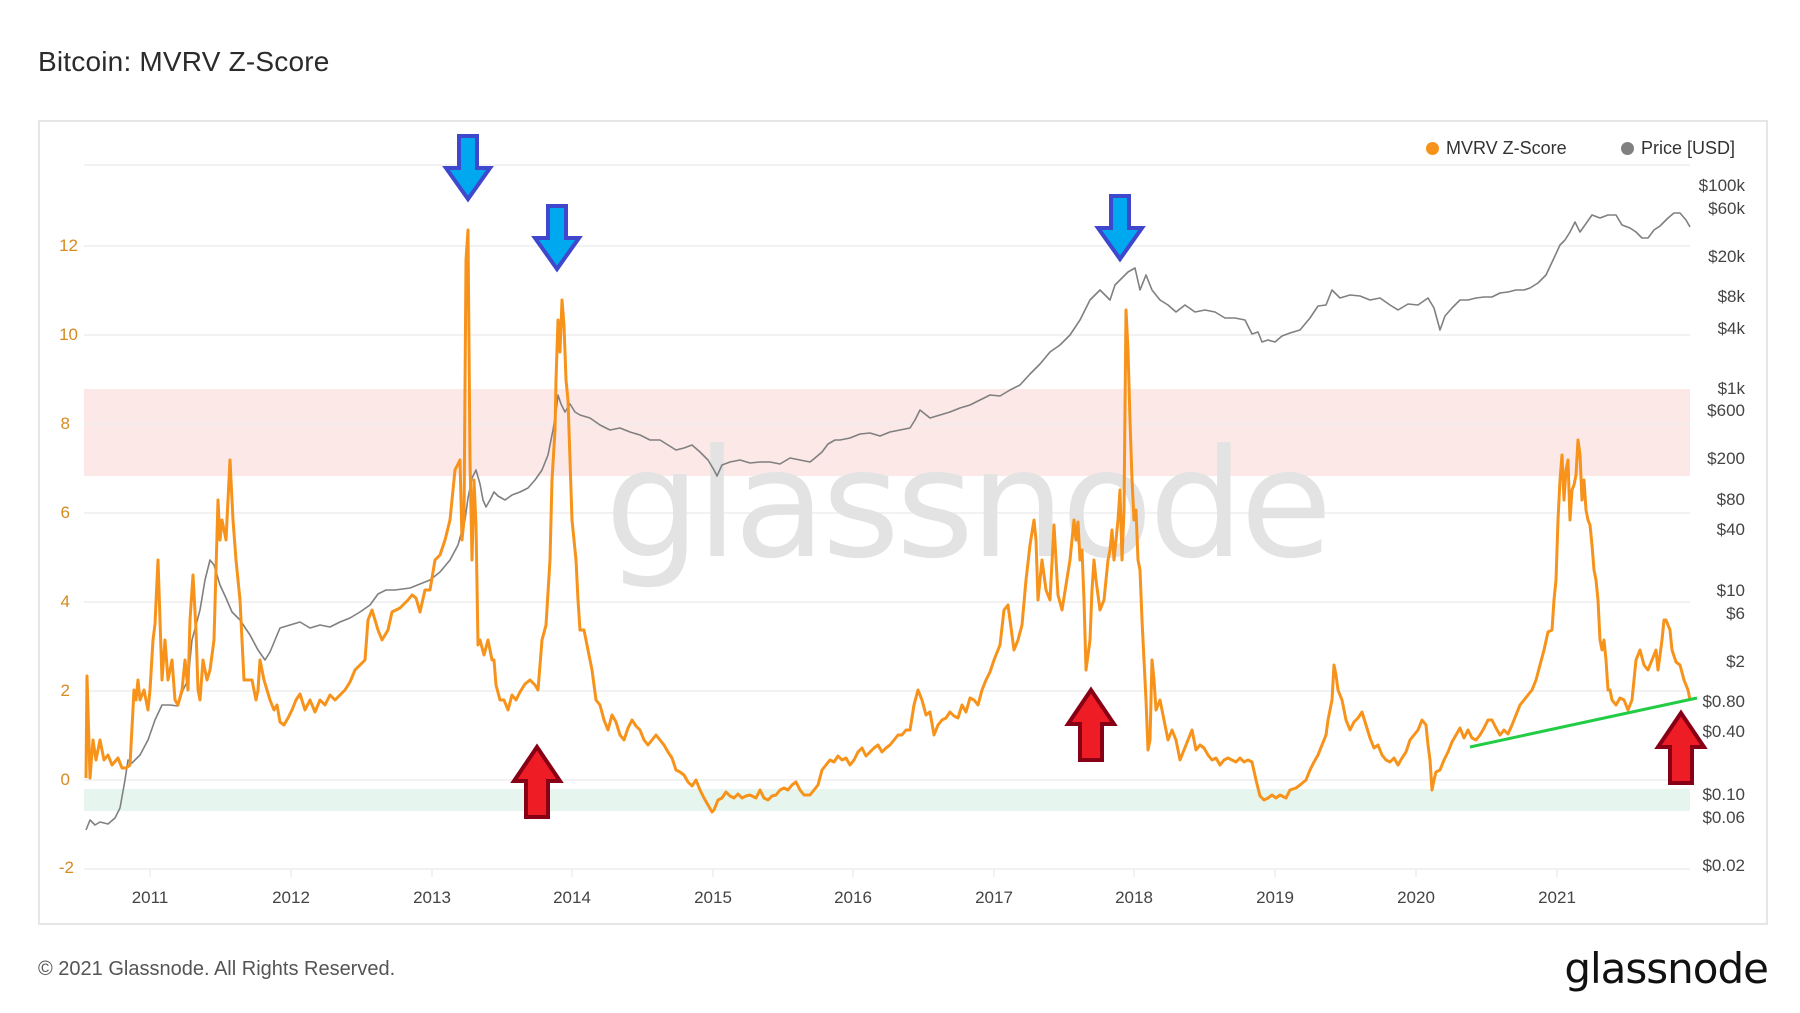 The image size is (1800, 1013). Describe the element at coordinates (65, 423) in the screenshot. I see `y-tick-left: 8` at that location.